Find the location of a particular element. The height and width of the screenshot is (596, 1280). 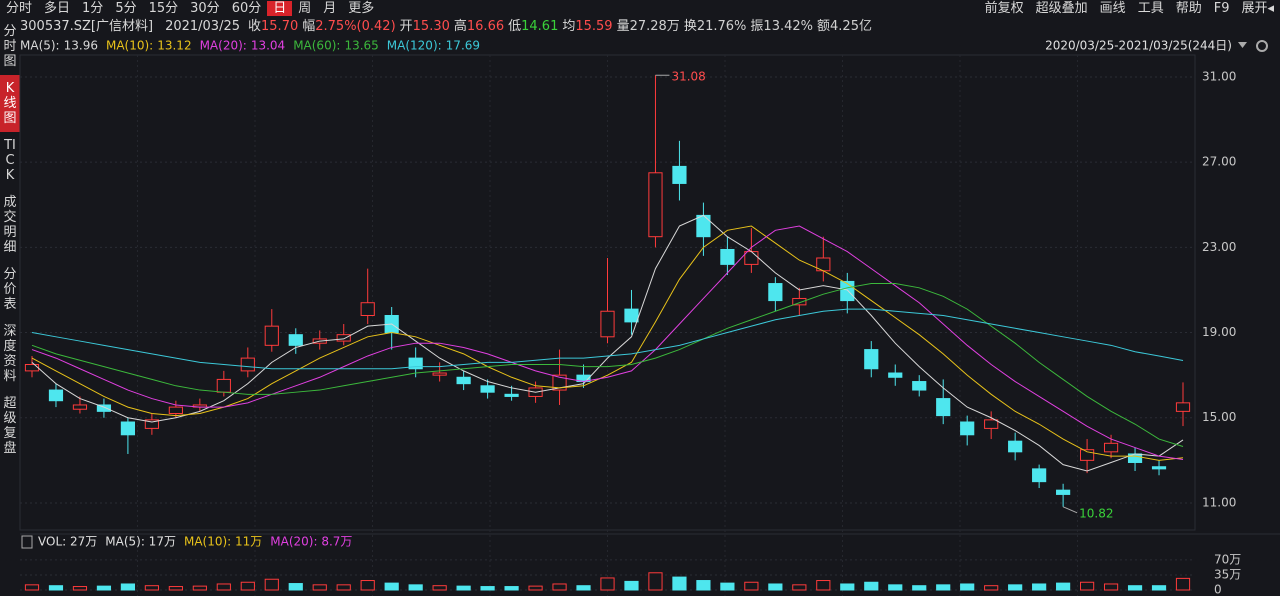

quote-label: 收 is located at coordinates (255, 26).